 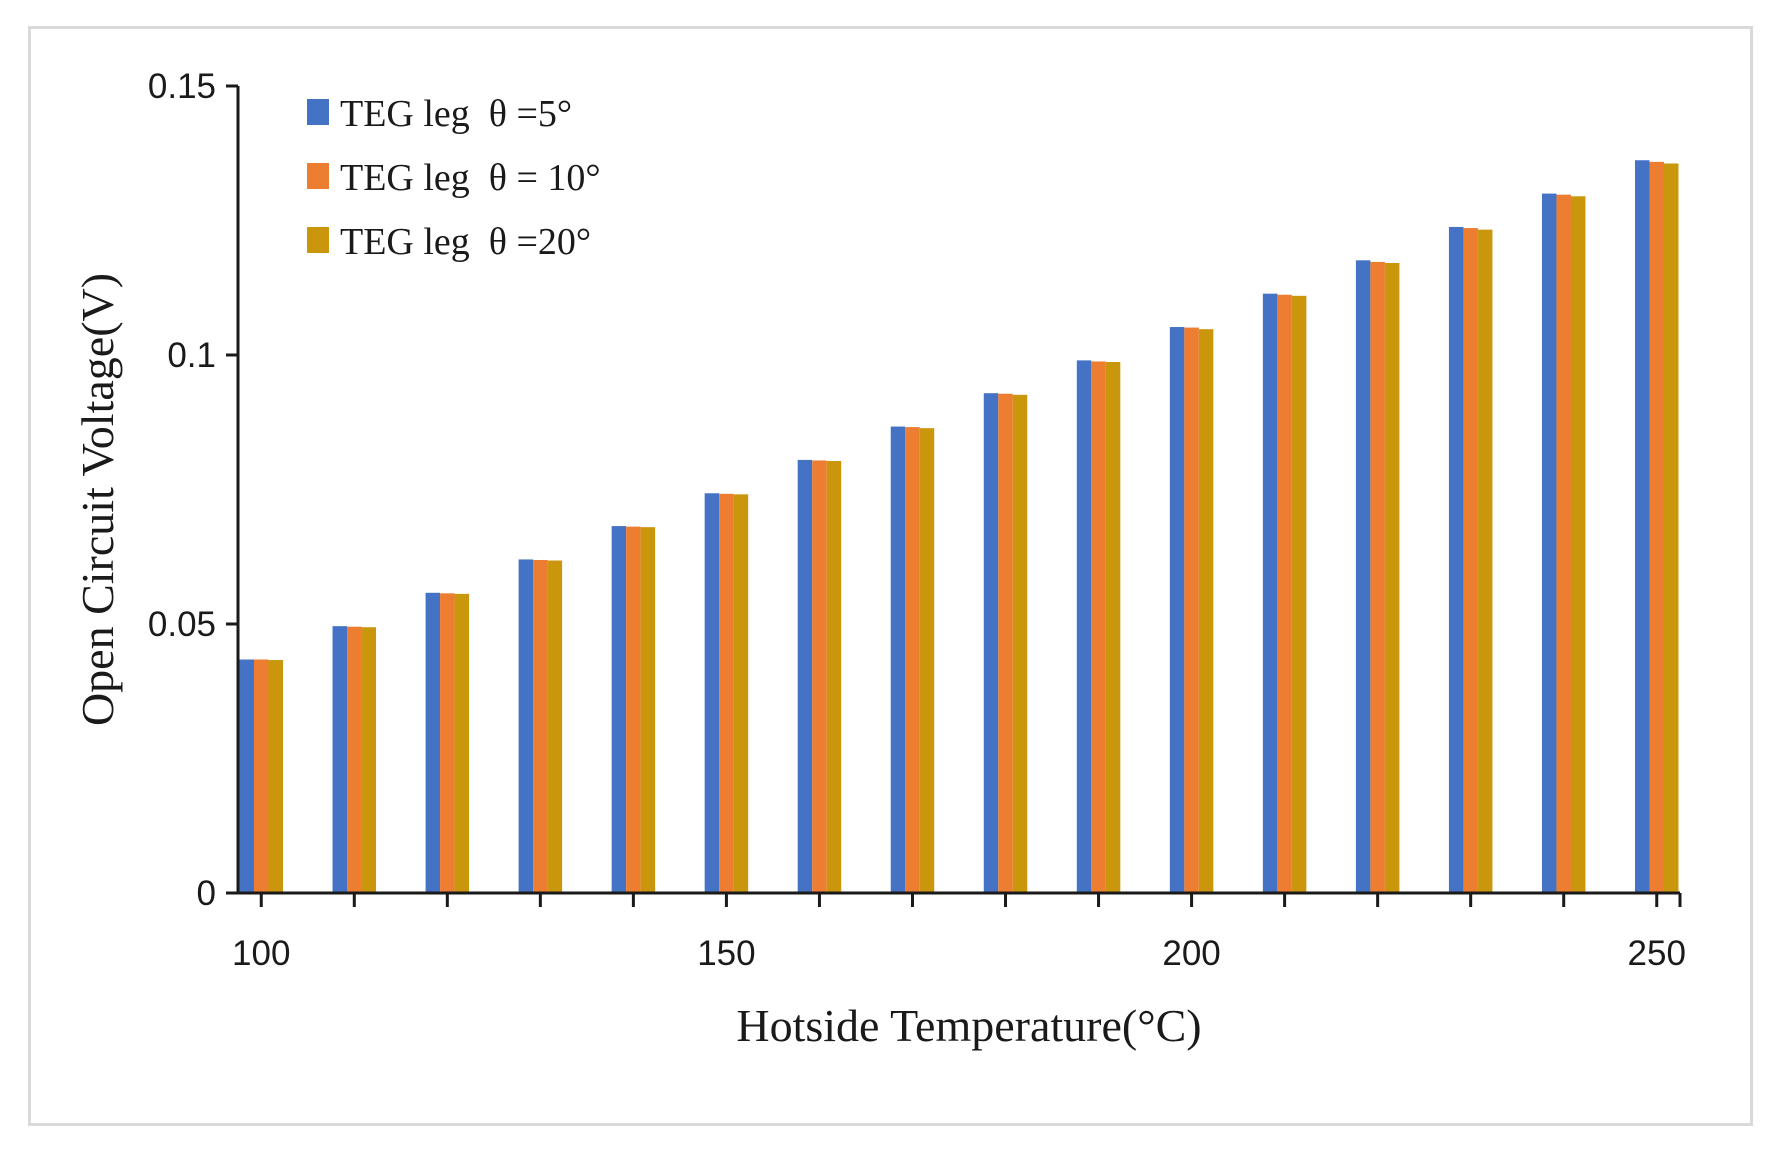 I want to click on y-axis-ticks: 0 0.05 0.1 0.15, so click(x=193, y=490).